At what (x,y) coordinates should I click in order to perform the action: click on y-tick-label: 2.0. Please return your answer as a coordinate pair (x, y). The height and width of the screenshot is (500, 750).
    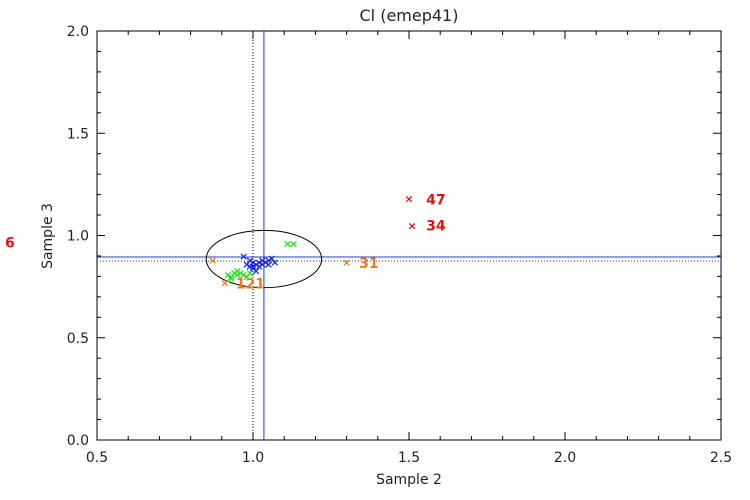
    Looking at the image, I should click on (78, 32).